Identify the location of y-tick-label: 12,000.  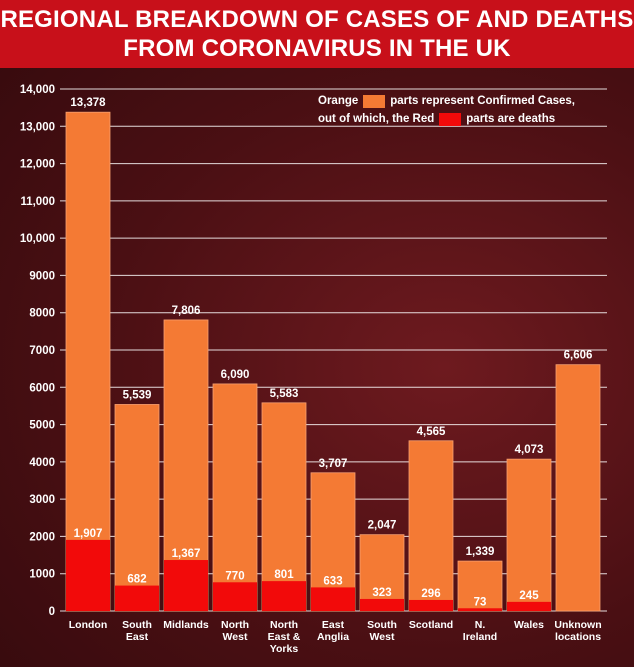
(37, 165).